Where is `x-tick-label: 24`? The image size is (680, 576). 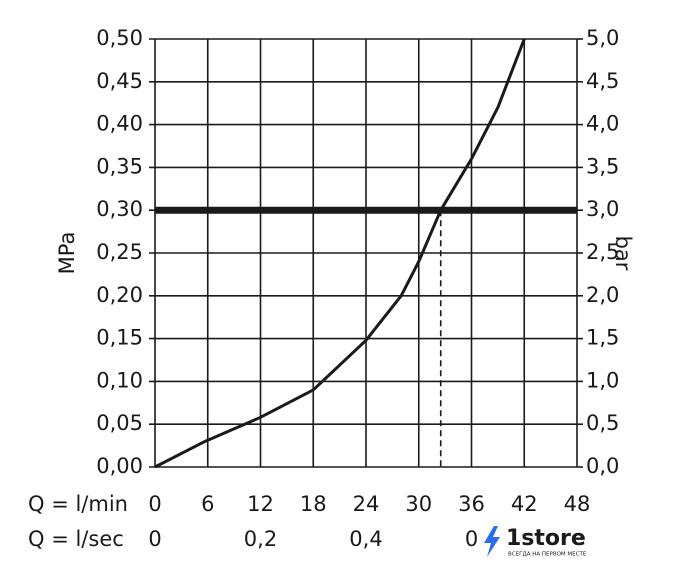
x-tick-label: 24 is located at coordinates (366, 504).